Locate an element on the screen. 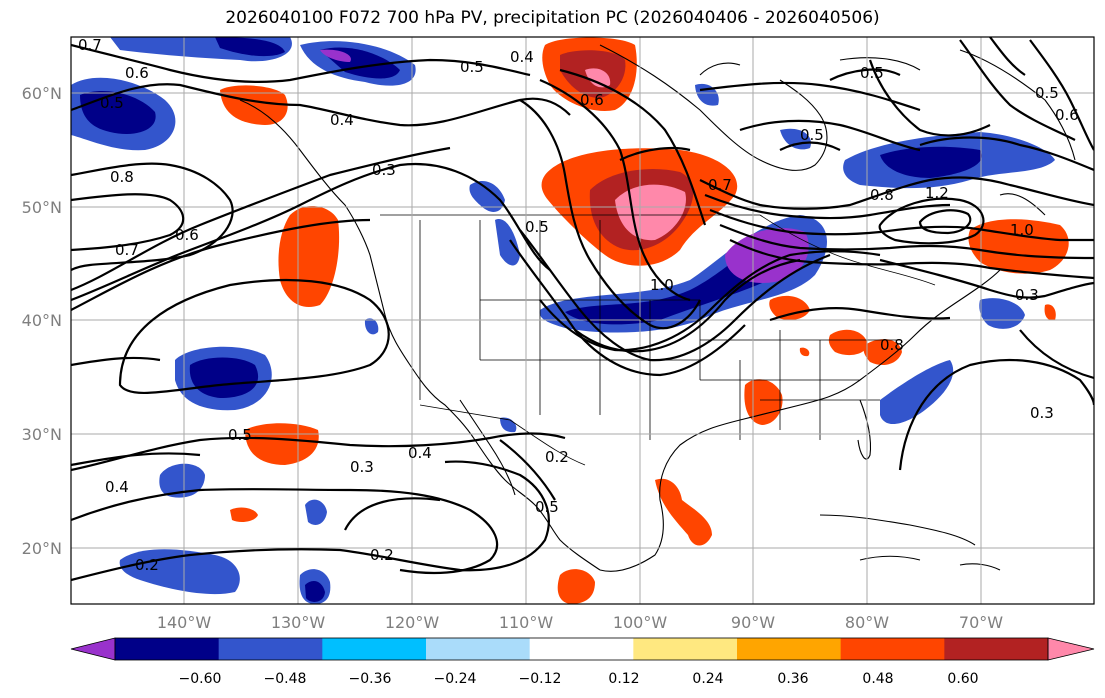 The height and width of the screenshot is (698, 1105). colorbar-tick-label: −0.60 is located at coordinates (200, 679).